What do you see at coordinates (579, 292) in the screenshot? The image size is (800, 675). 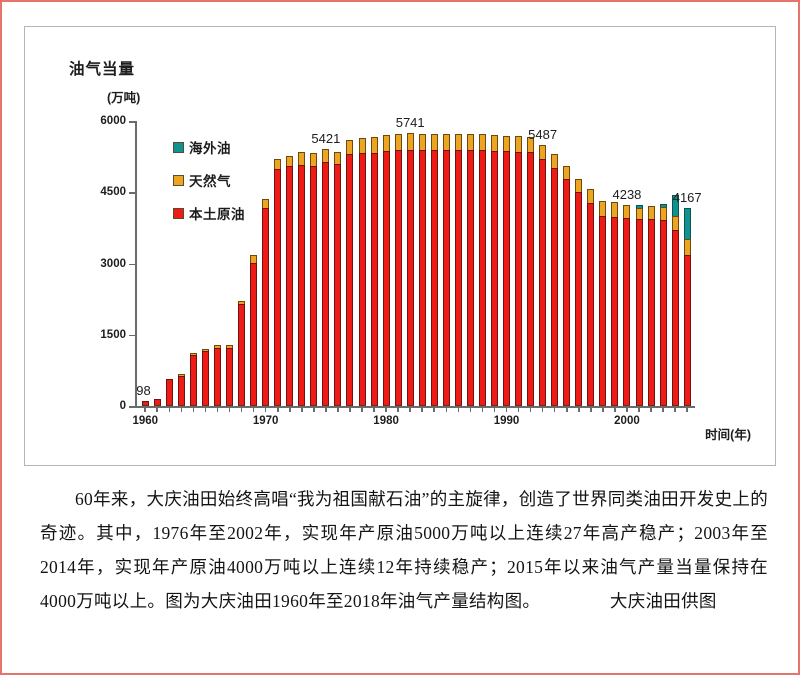 I see `bar-1996` at bounding box center [579, 292].